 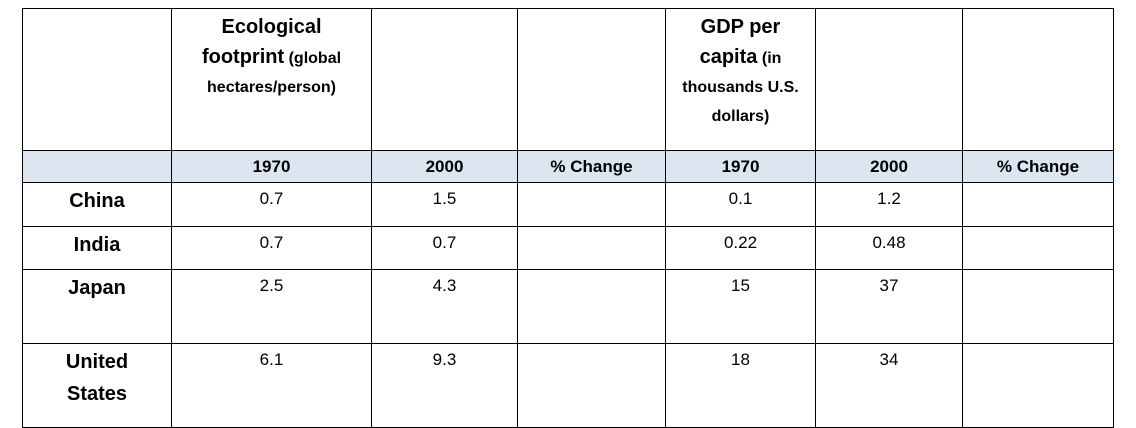 What do you see at coordinates (740, 87) in the screenshot?
I see `header-sub: (in thousands U.S. dollars)` at bounding box center [740, 87].